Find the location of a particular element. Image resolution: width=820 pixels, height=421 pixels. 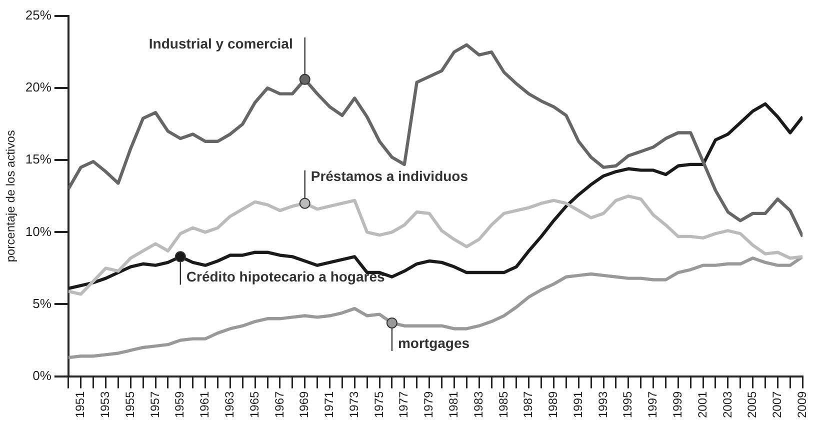

y-tick-label: 5% is located at coordinates (42, 303).